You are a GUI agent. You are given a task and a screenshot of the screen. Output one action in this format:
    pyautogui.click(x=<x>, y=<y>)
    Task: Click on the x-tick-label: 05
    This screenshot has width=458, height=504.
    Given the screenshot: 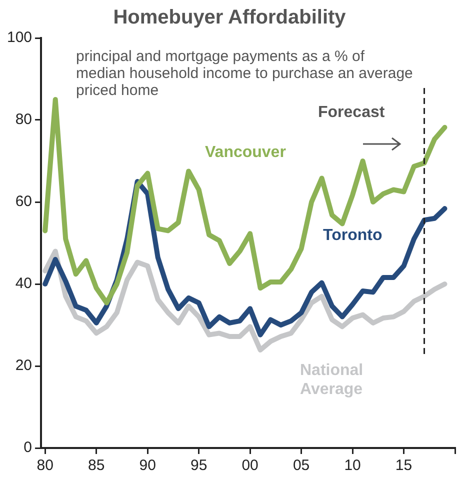 What is the action you would take?
    pyautogui.click(x=301, y=465)
    